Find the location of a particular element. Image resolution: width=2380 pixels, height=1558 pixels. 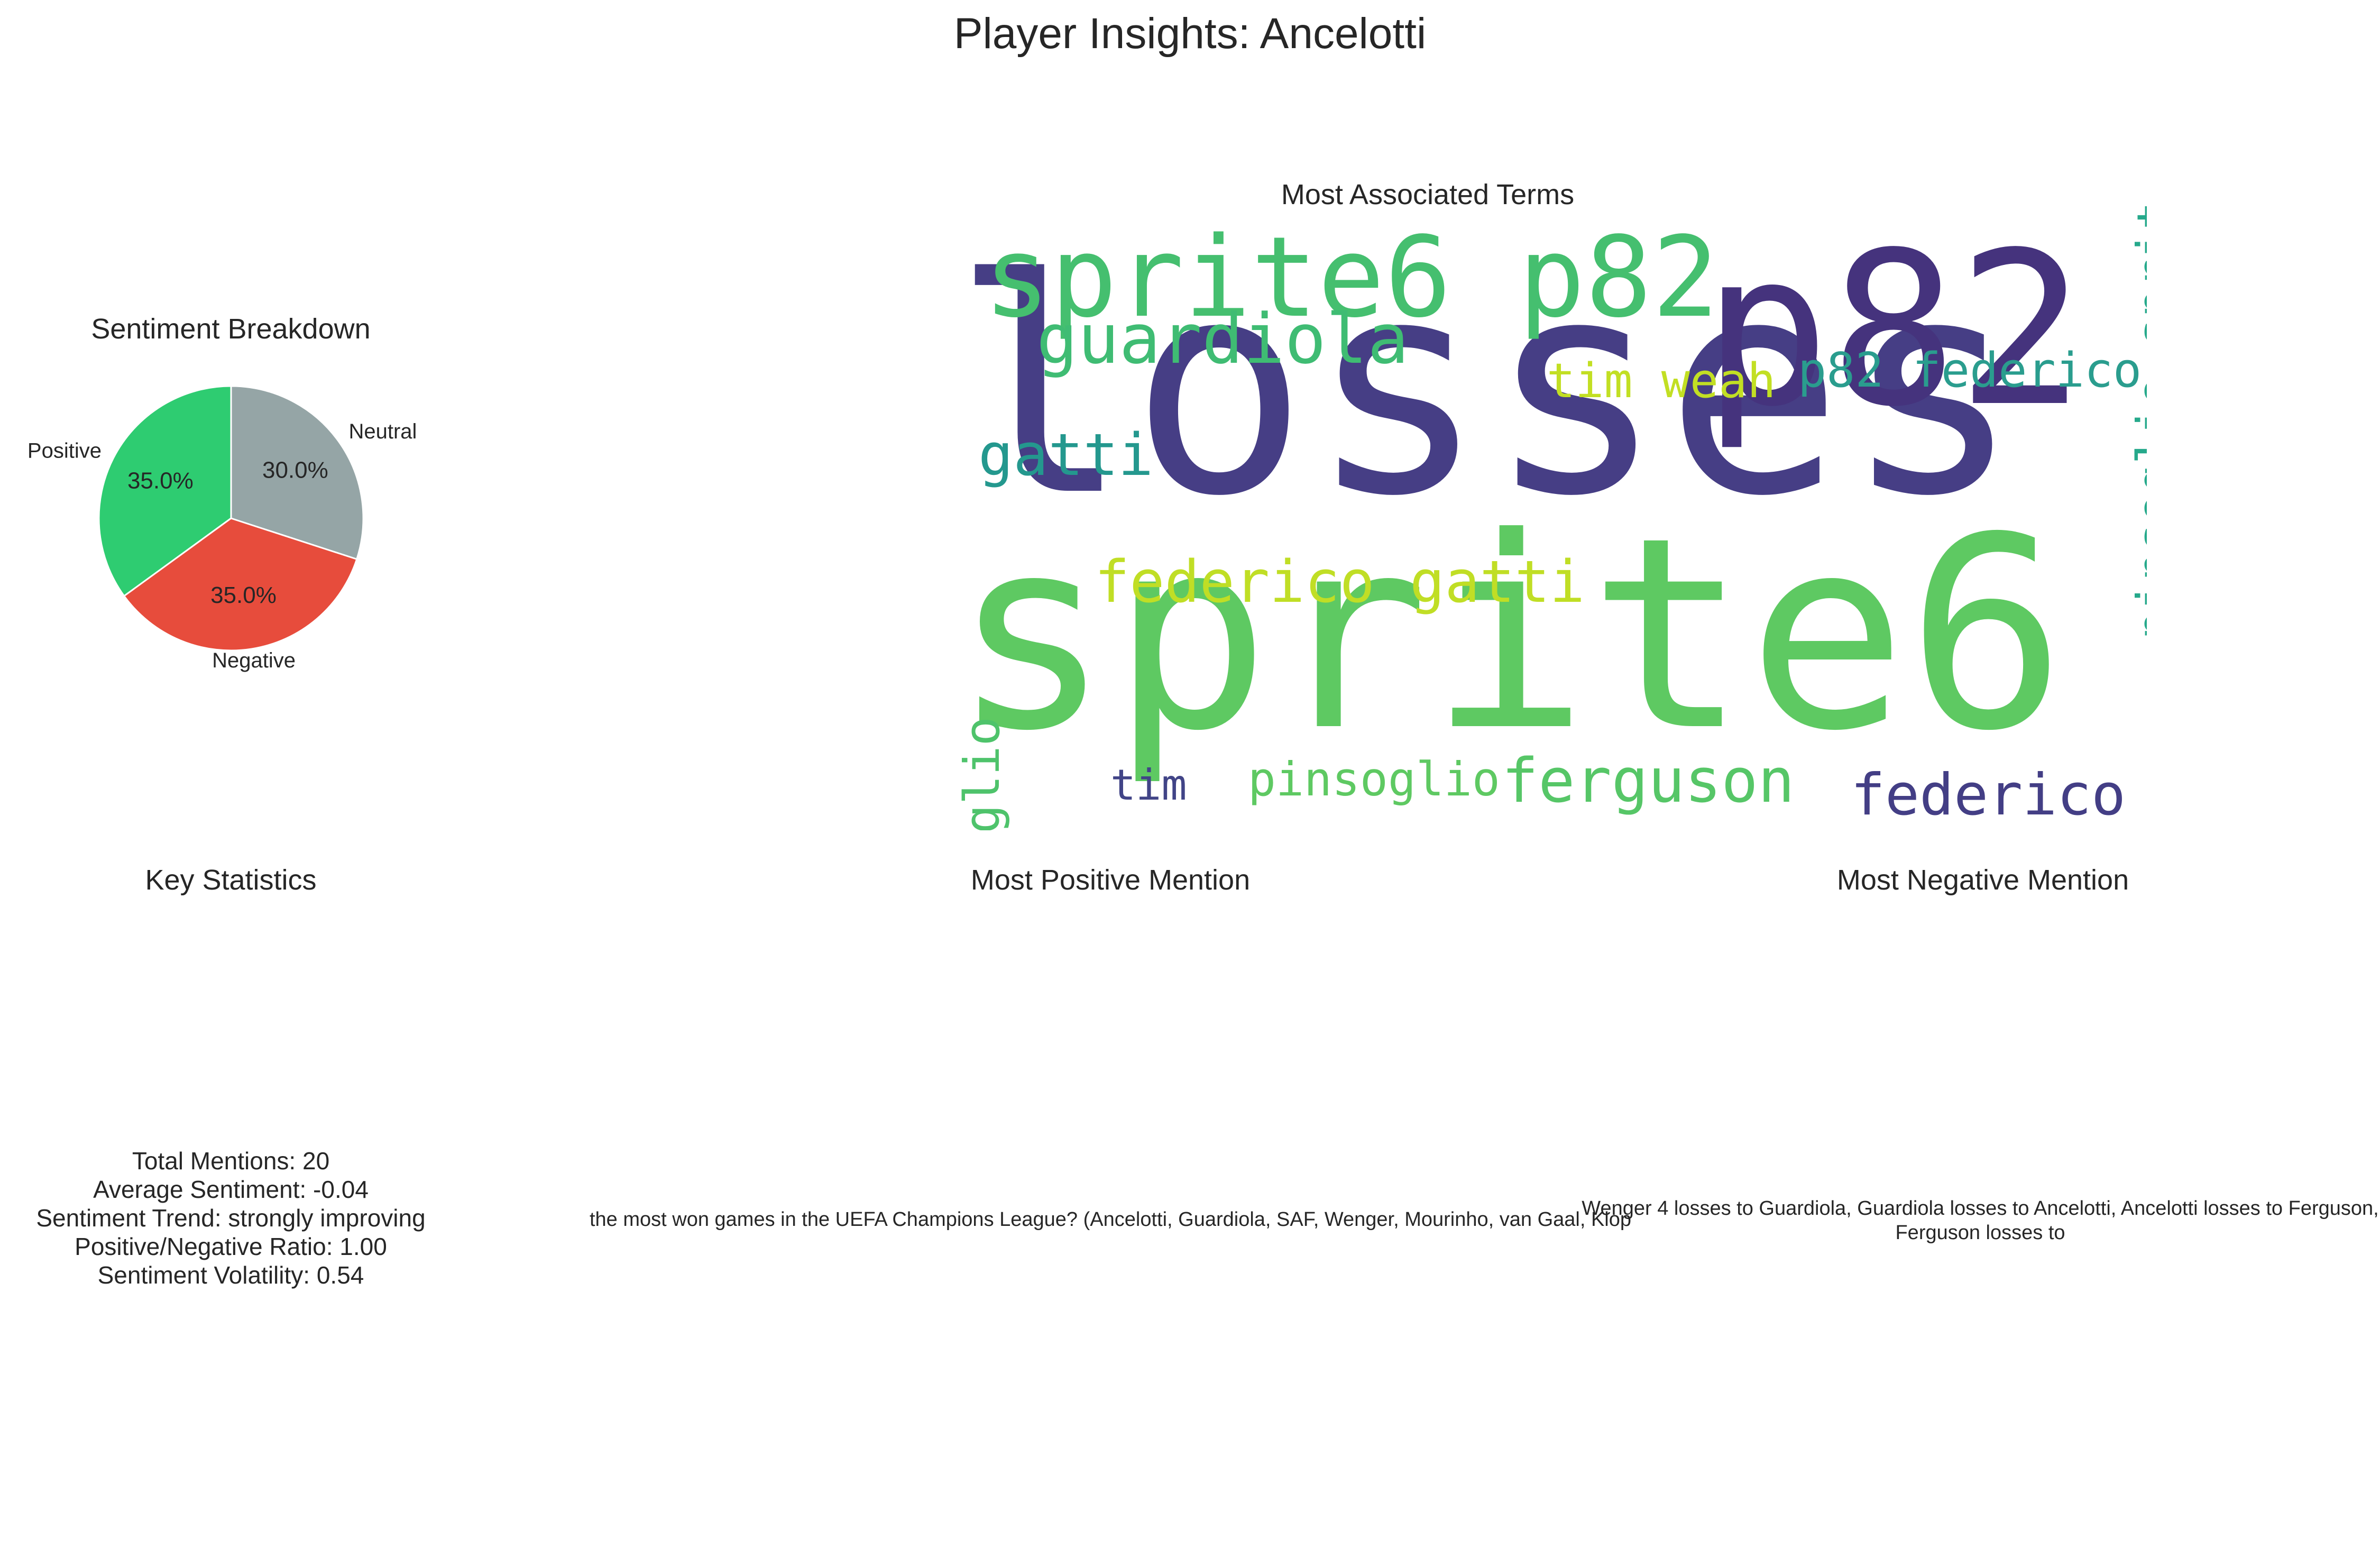

pie-slice-negative is located at coordinates (240, 585).